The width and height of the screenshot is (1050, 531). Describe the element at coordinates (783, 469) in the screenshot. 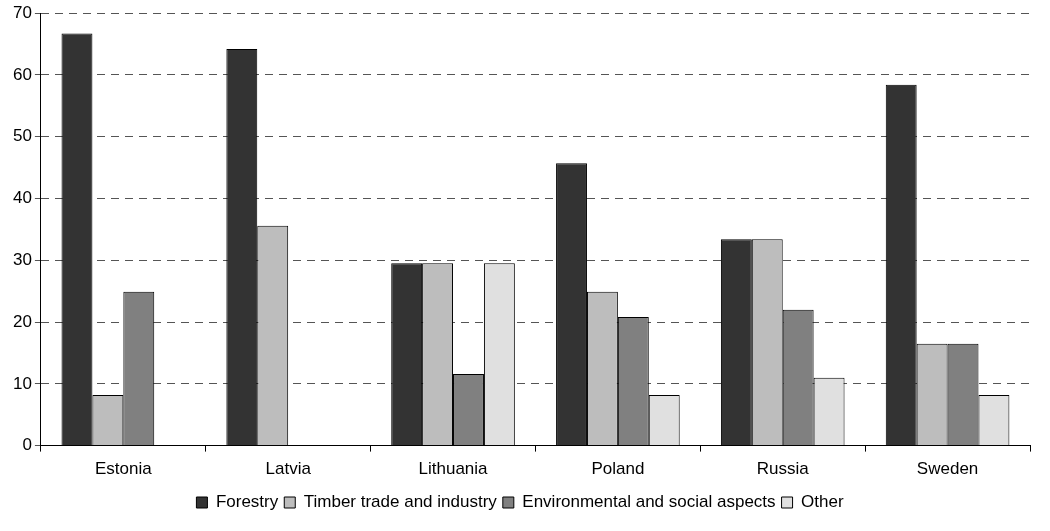

I see `x-tick-label: Russia` at that location.